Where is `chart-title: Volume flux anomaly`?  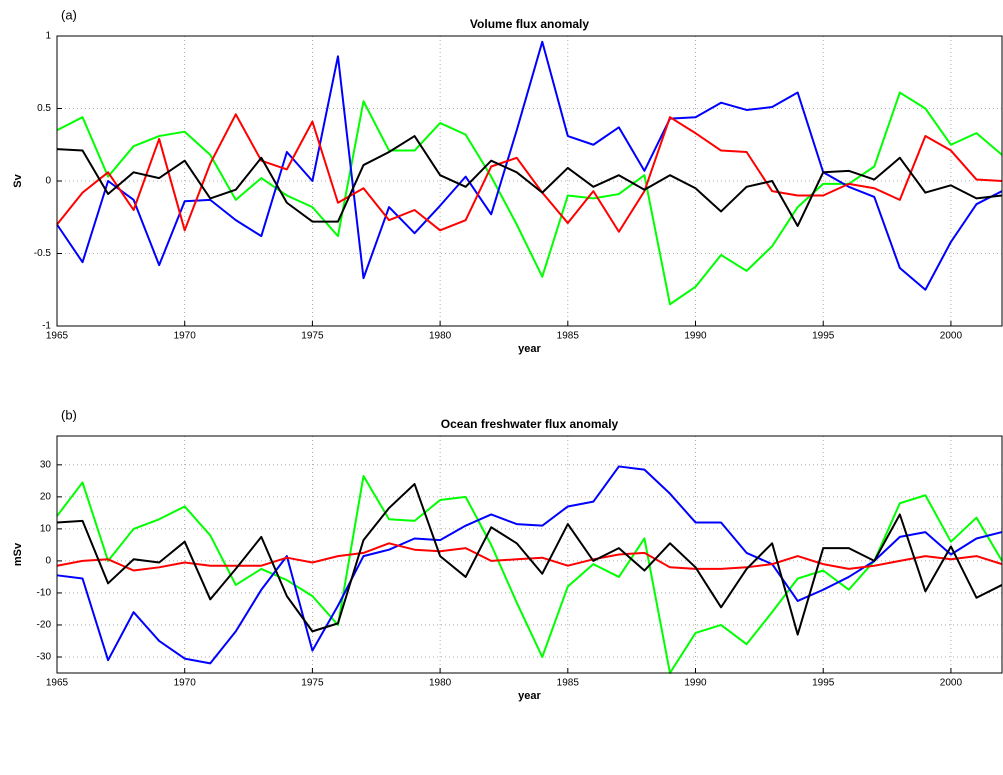
chart-title: Volume flux anomaly is located at coordinates (529, 24).